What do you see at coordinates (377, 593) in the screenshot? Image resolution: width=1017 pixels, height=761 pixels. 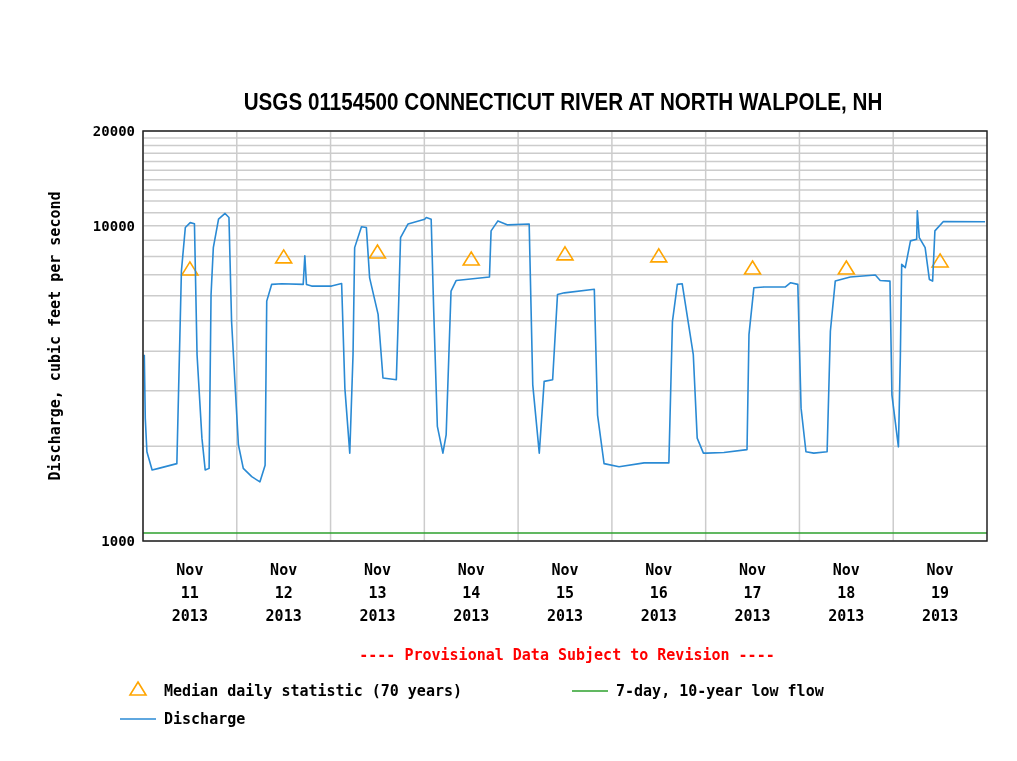 I see `x-tick-label: Nov 13 2013` at bounding box center [377, 593].